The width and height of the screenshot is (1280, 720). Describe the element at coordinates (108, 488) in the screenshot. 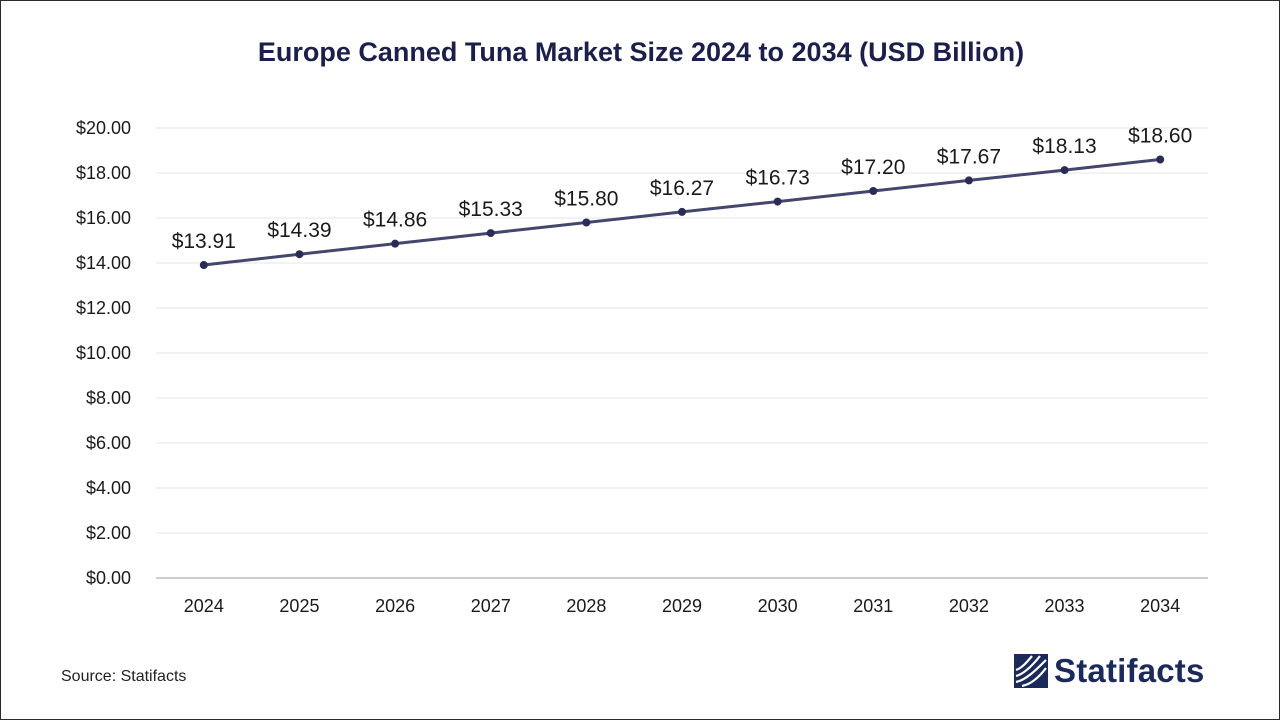

I see `y-tick-label: $4.00` at that location.